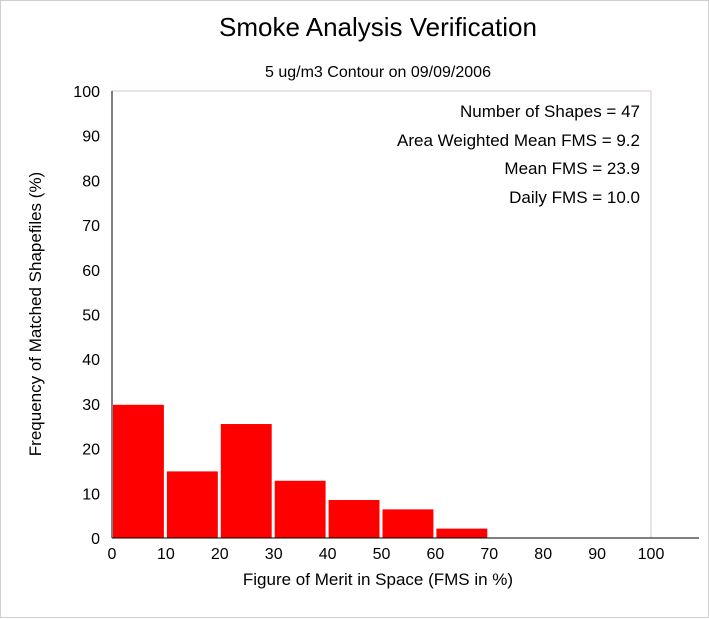 This screenshot has height=619, width=709. What do you see at coordinates (91, 494) in the screenshot?
I see `y-tick-label: 10` at bounding box center [91, 494].